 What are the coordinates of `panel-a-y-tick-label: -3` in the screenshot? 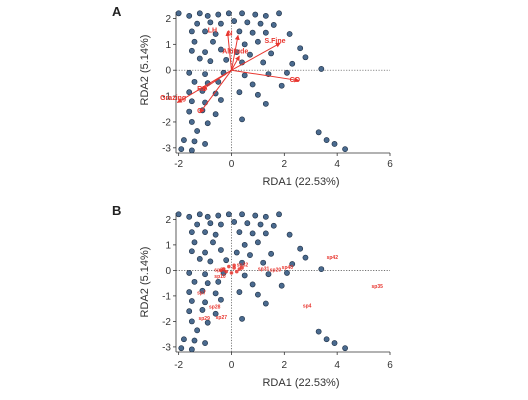 It's located at (166, 148).